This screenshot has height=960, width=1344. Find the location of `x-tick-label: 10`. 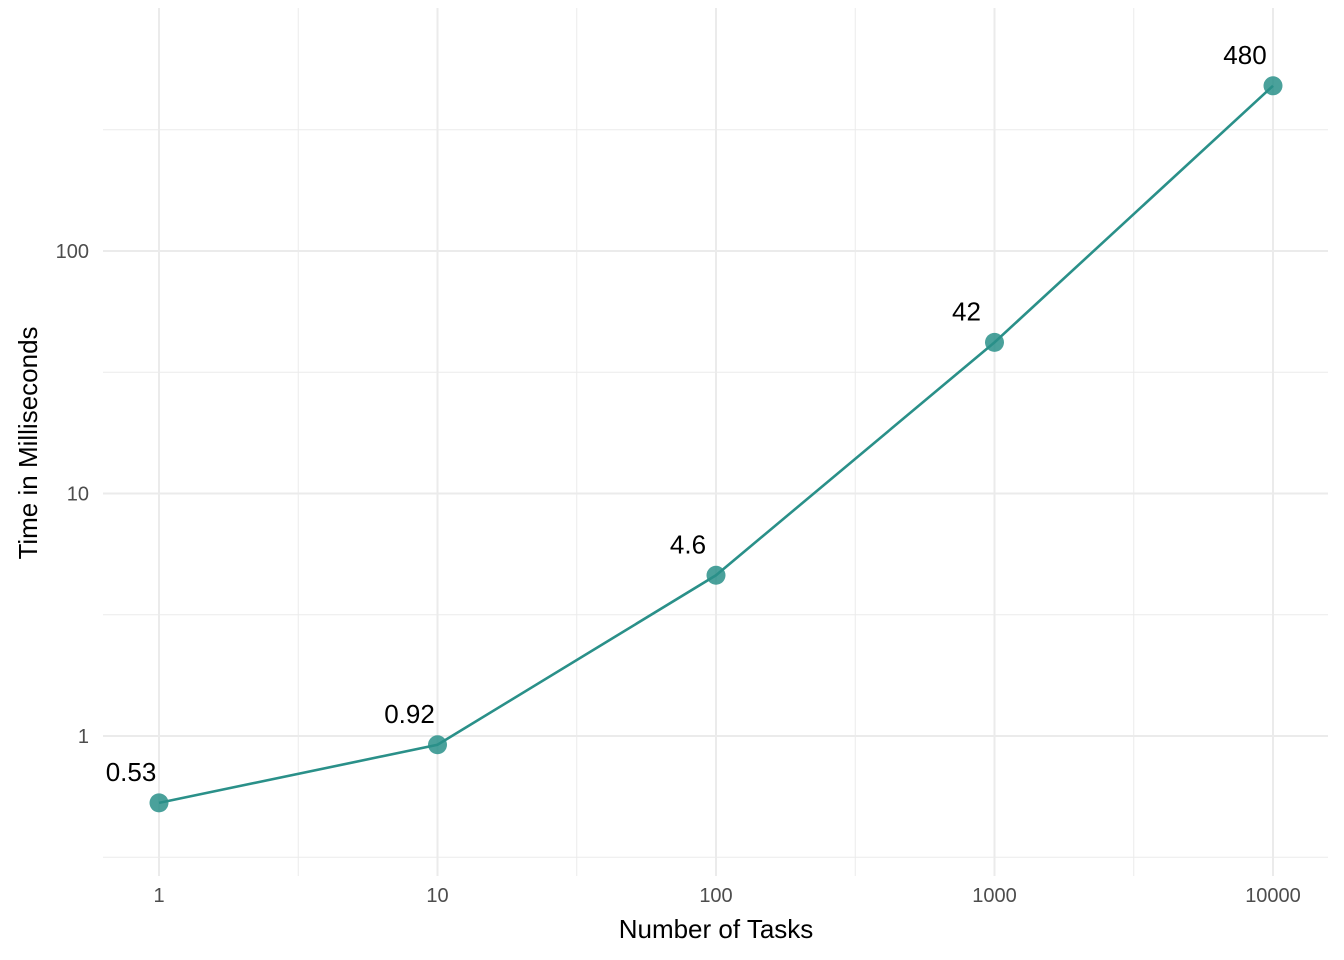

x-tick-label: 10 is located at coordinates (437, 896).